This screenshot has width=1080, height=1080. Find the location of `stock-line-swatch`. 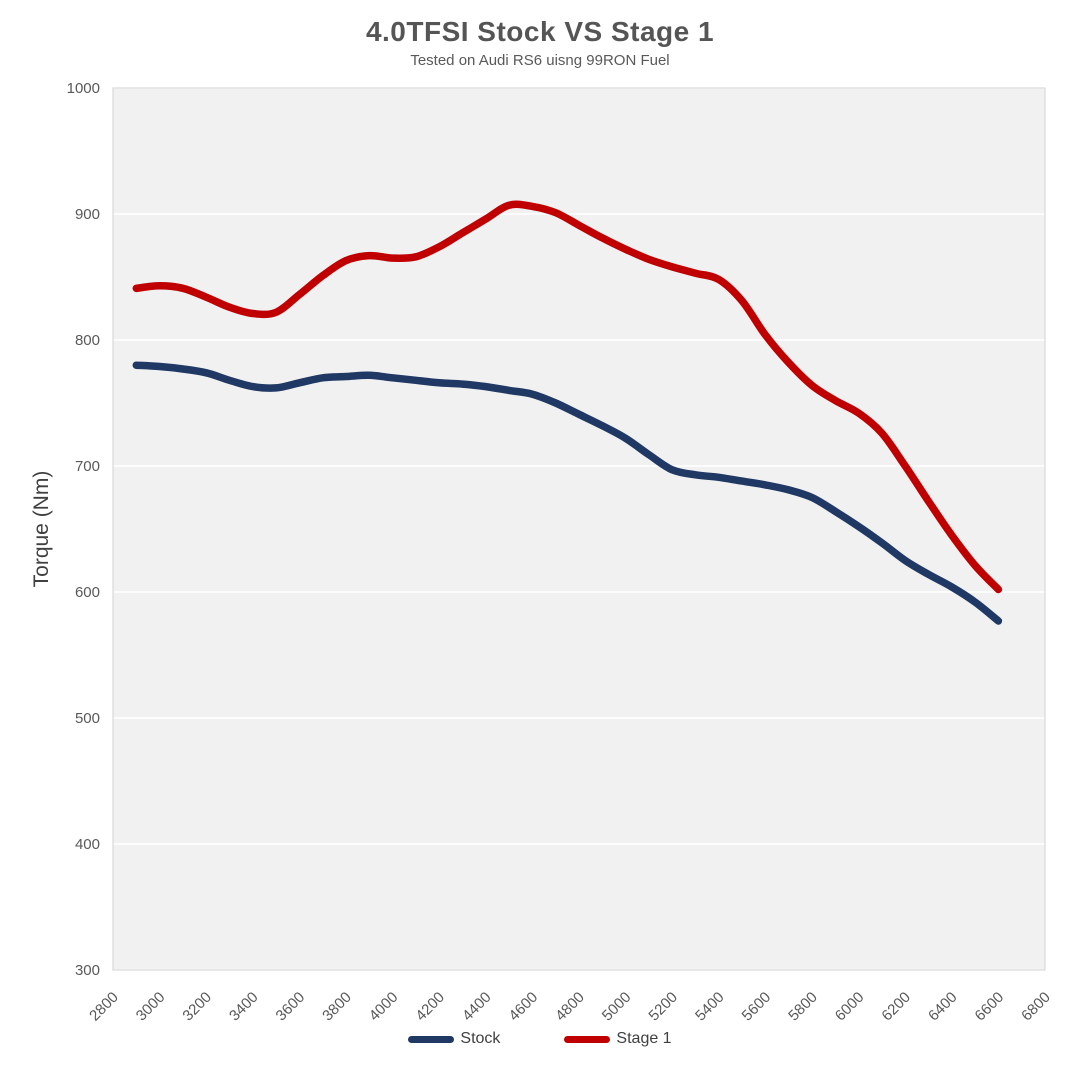

stock-line-swatch is located at coordinates (431, 1039).